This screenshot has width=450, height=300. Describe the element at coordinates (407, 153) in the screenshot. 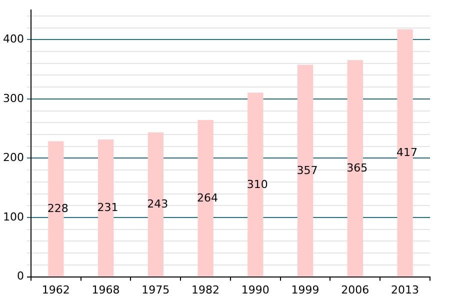

I see `data-label: 417` at that location.